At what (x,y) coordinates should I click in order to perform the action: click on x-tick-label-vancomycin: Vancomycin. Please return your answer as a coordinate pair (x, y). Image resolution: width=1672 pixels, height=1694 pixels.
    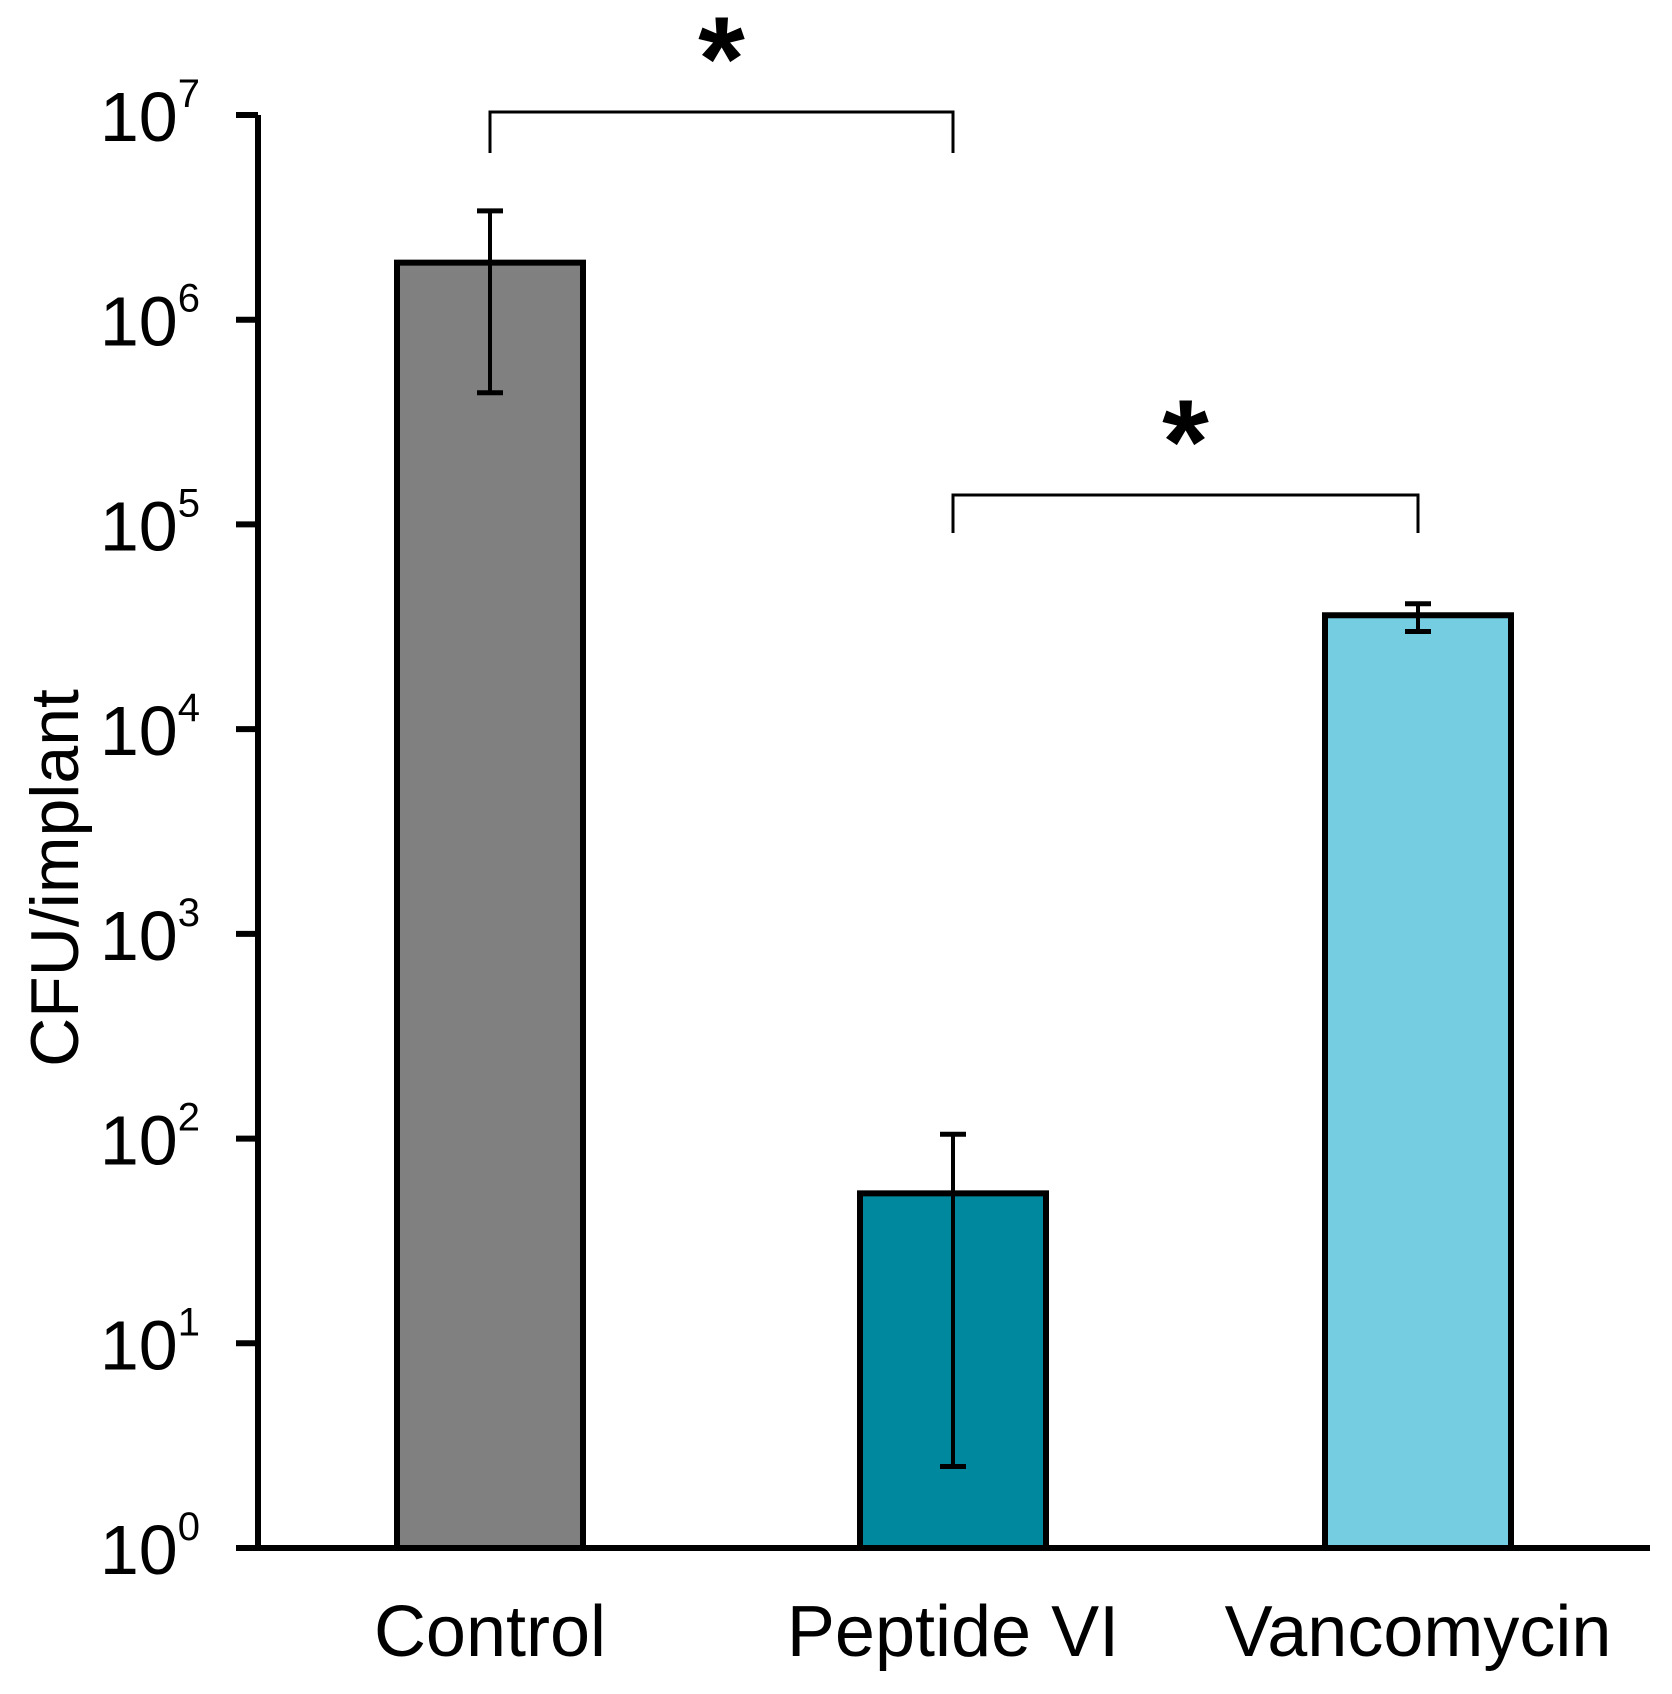
    Looking at the image, I should click on (1418, 1632).